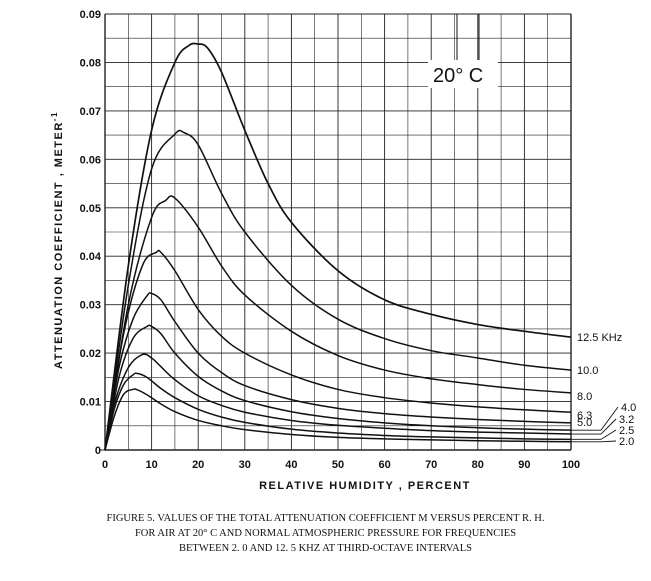  Describe the element at coordinates (90, 112) in the screenshot. I see `y-tick-label: 0.07` at that location.